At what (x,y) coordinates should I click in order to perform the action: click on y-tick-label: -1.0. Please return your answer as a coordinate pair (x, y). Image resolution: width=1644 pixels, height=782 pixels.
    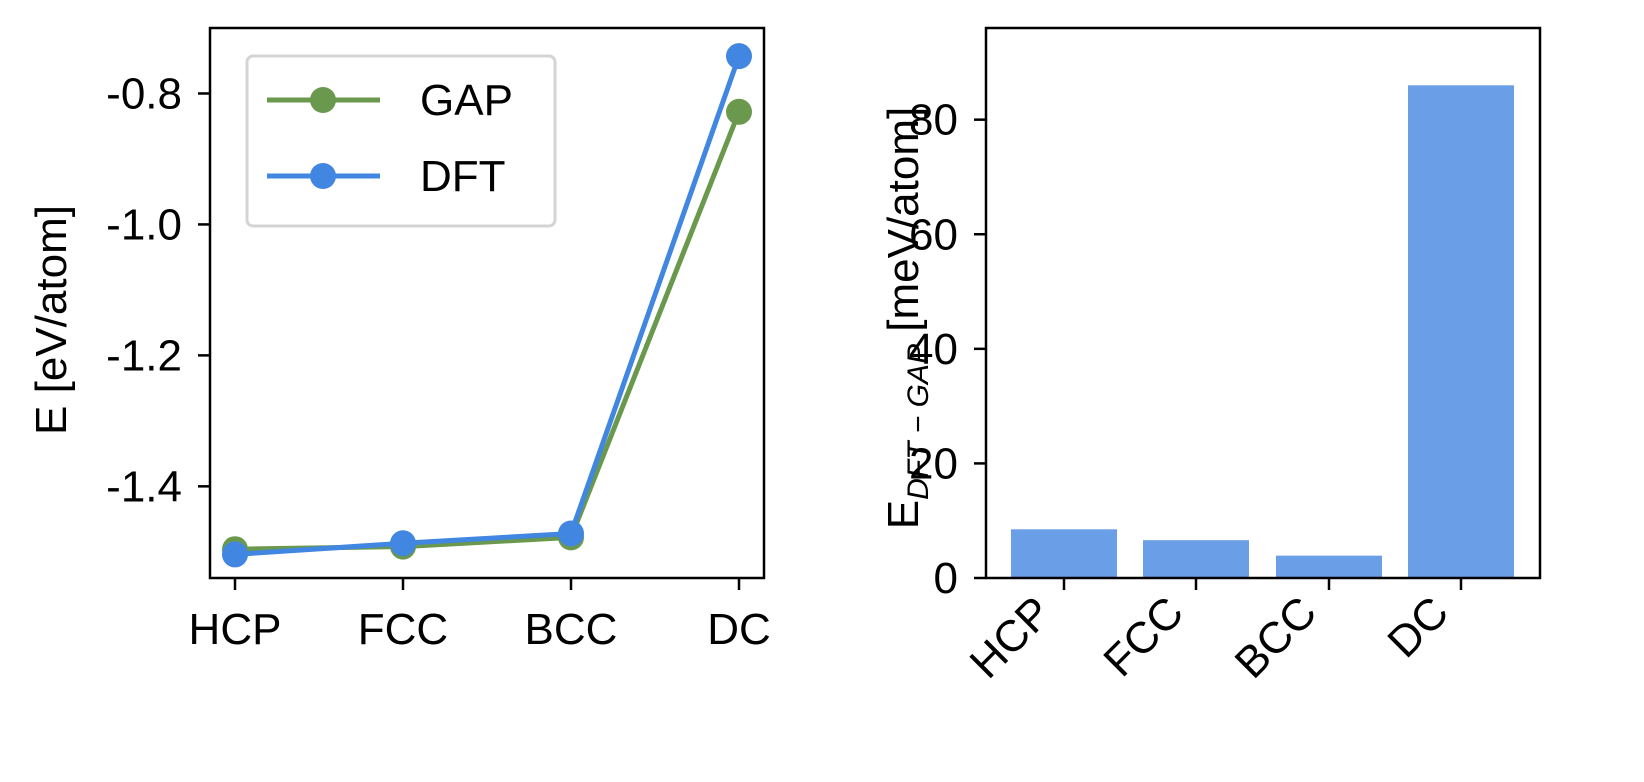
    Looking at the image, I should click on (144, 224).